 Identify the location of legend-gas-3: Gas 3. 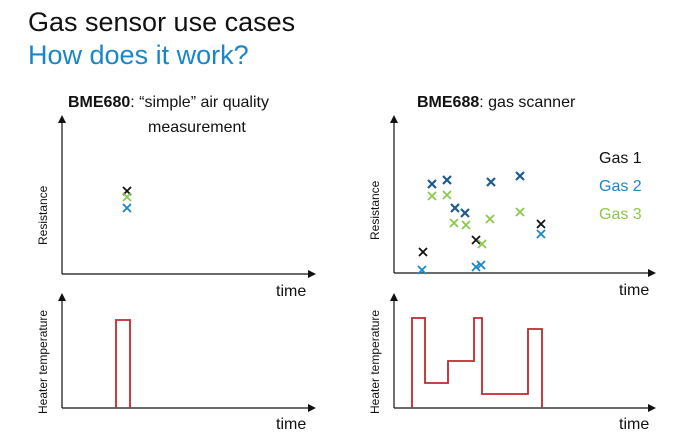
(620, 214).